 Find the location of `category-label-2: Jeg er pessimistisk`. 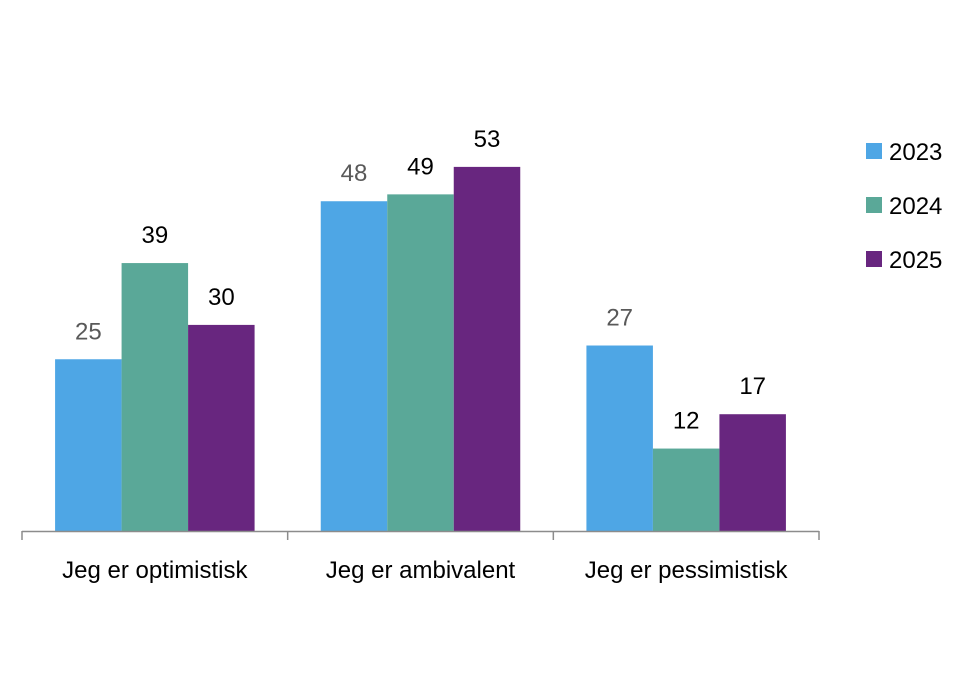

category-label-2: Jeg er pessimistisk is located at coordinates (687, 570).